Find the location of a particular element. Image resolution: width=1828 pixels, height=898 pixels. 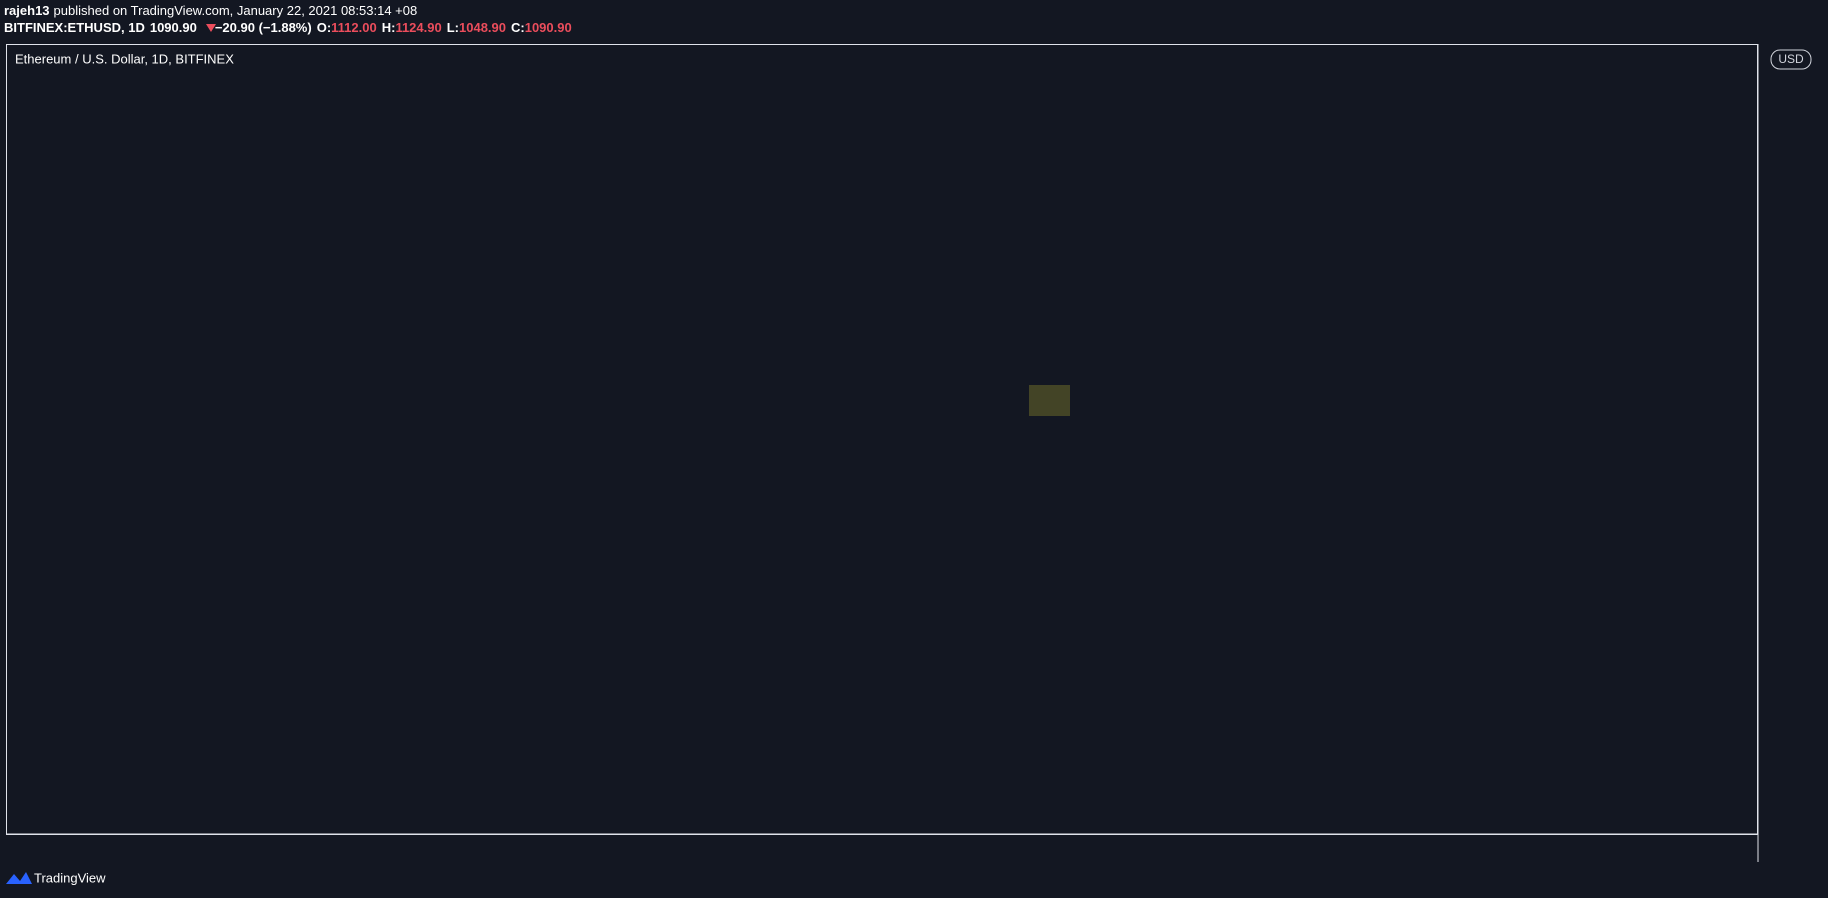

currency-badge is located at coordinates (1791, 59).